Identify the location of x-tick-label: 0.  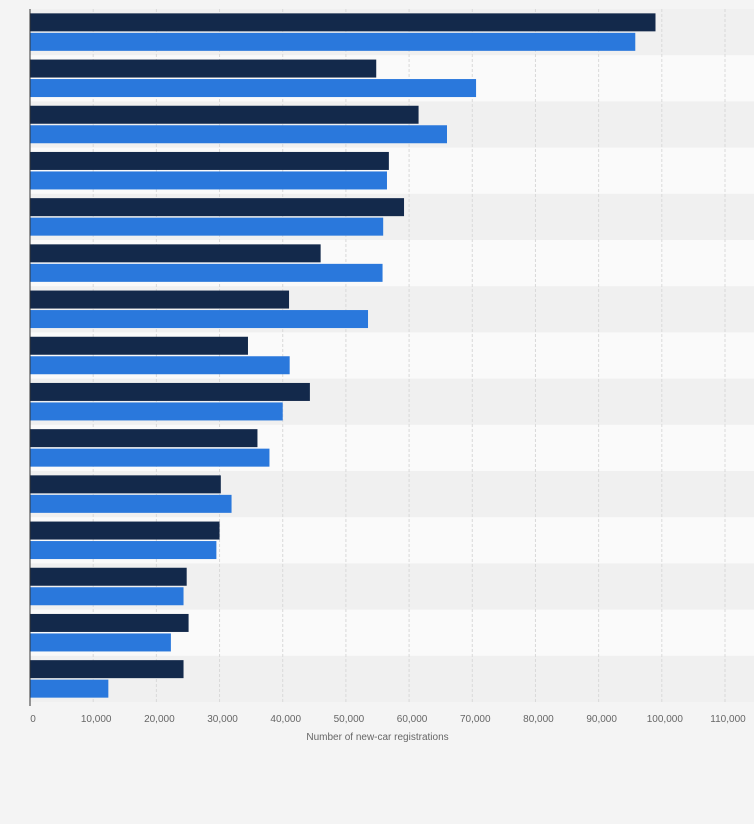
(33, 719).